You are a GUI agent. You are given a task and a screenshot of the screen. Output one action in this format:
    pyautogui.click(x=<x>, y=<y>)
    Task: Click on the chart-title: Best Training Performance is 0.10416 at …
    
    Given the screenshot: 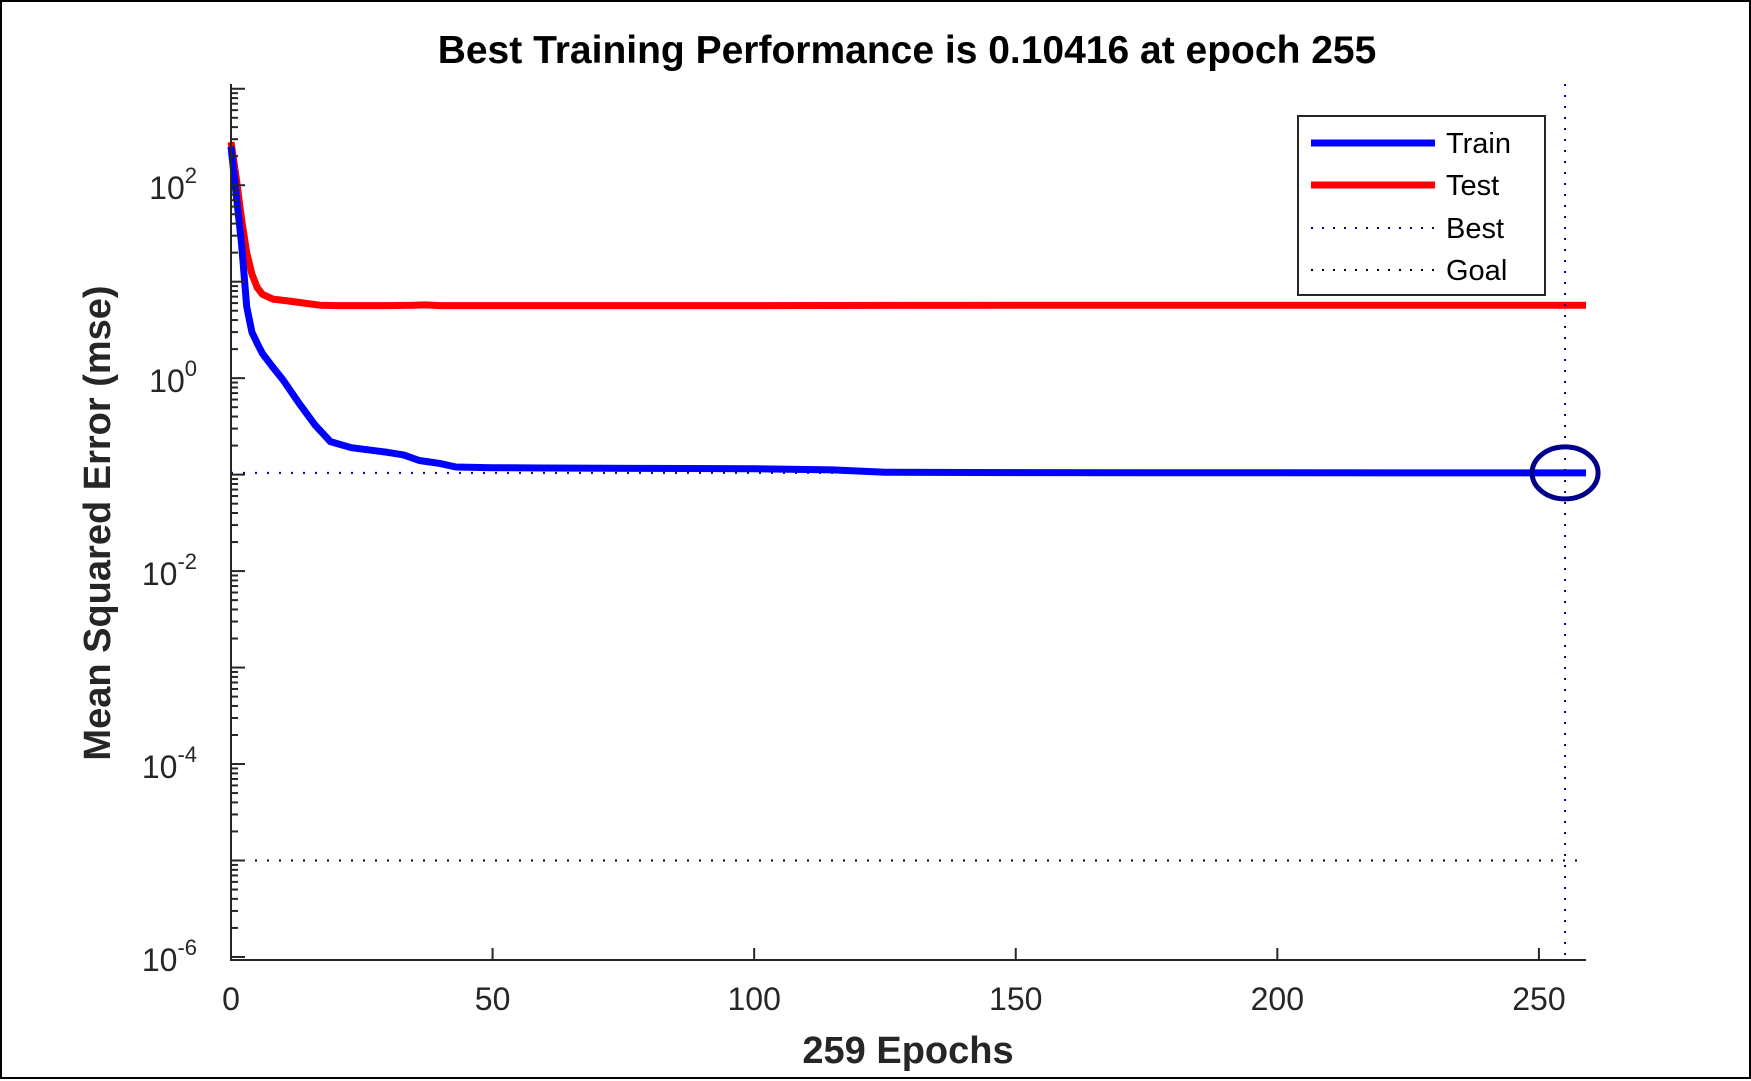 What is the action you would take?
    pyautogui.click(x=907, y=50)
    